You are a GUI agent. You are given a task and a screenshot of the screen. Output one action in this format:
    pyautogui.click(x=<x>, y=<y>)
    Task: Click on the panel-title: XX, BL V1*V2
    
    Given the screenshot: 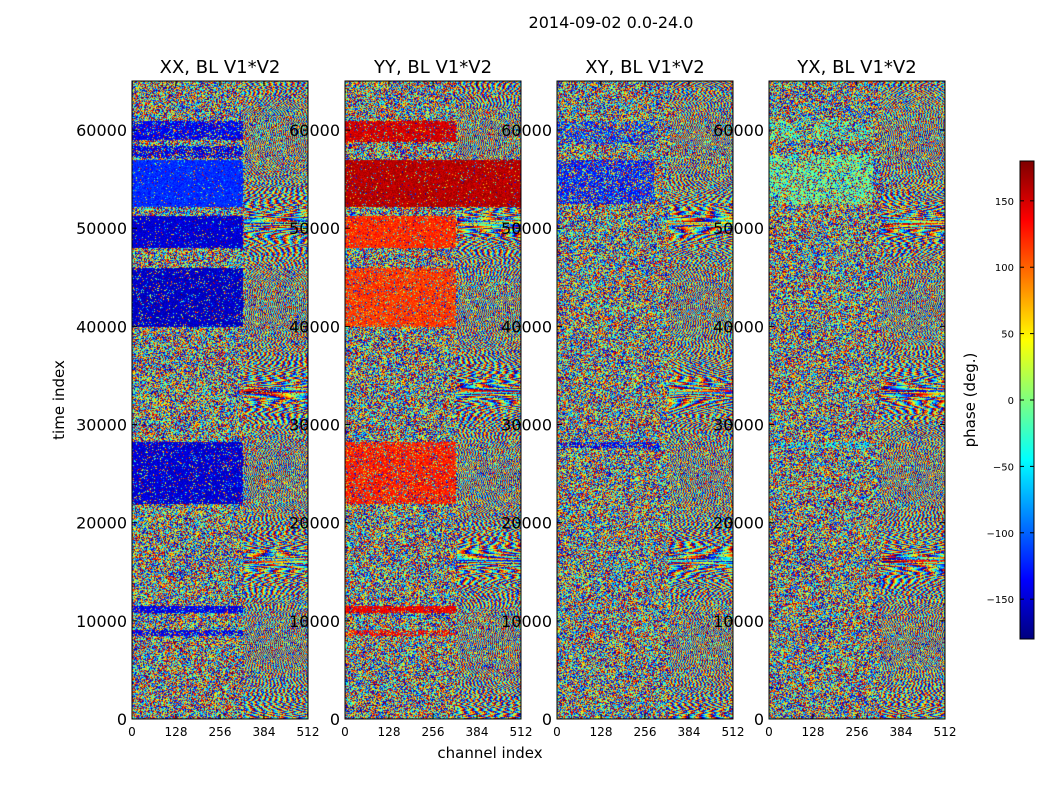 What is the action you would take?
    pyautogui.click(x=220, y=67)
    